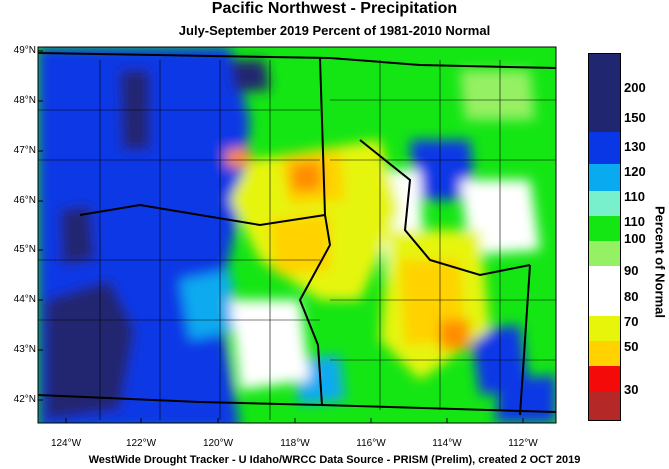 This screenshot has width=669, height=469. What do you see at coordinates (631, 346) in the screenshot?
I see `legend-label: 50` at bounding box center [631, 346].